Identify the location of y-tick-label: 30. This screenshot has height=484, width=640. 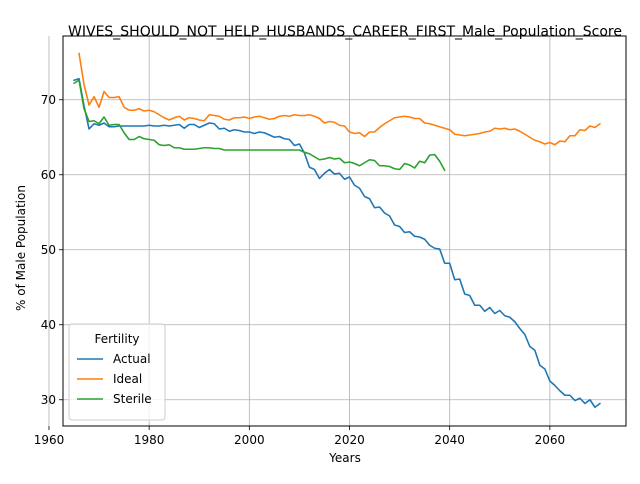
(48, 400).